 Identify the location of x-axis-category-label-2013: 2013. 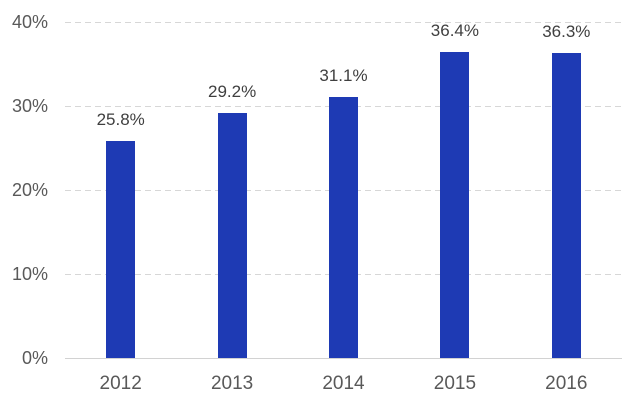
(232, 383).